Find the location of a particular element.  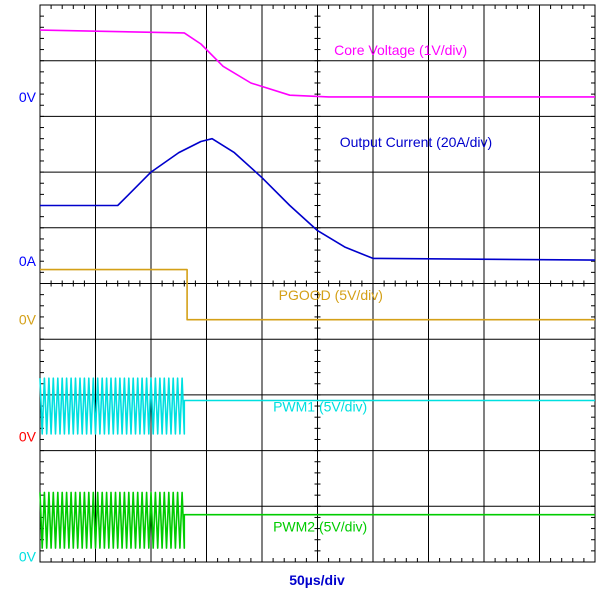

baseline-labels: 0V 0A 0V 0V 0V is located at coordinates (28, 327).